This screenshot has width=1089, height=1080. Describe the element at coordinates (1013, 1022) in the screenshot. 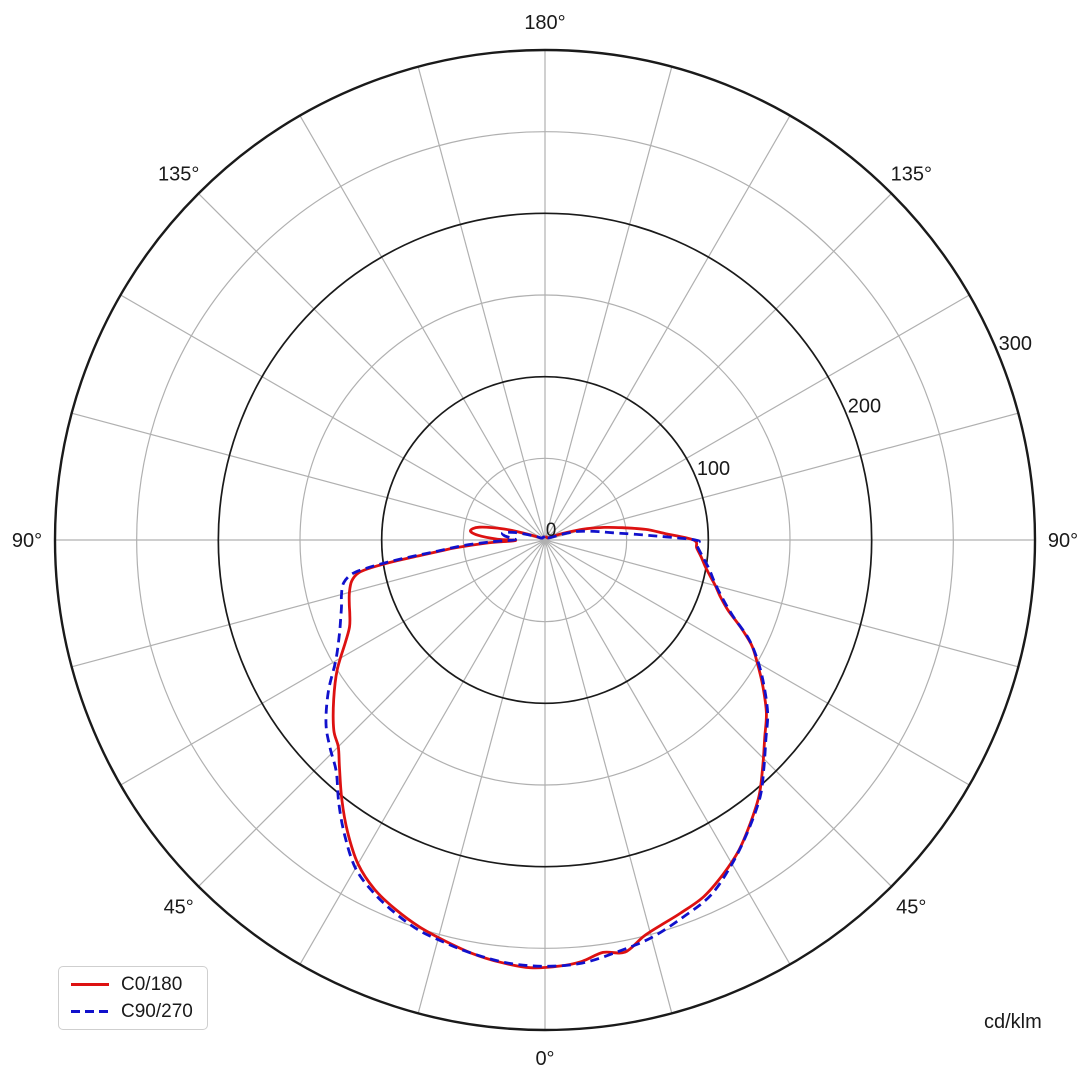

I see `units-label: cd/klm` at that location.